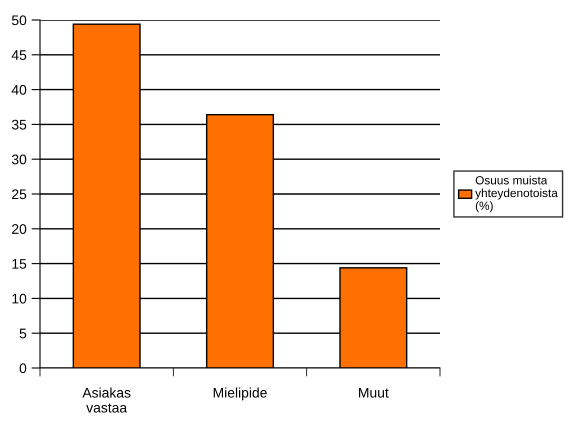 Image resolution: width=574 pixels, height=421 pixels. I want to click on y-tick-label: 30, so click(19, 159).